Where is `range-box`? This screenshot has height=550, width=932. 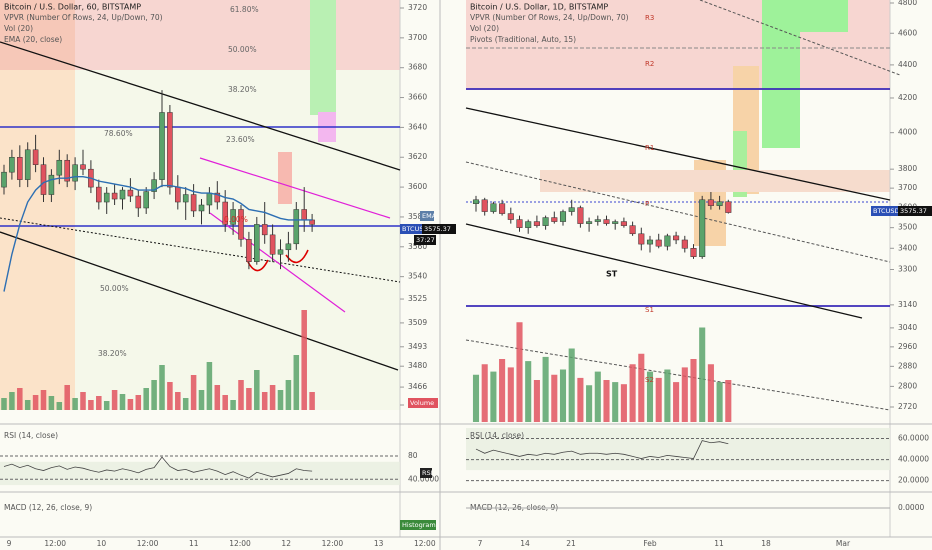 range-box is located at coordinates (715, 181).